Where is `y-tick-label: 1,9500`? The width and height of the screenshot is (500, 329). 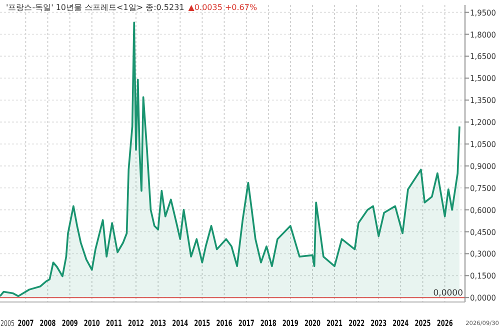
y-tick-label: 1,9500 is located at coordinates (484, 13).